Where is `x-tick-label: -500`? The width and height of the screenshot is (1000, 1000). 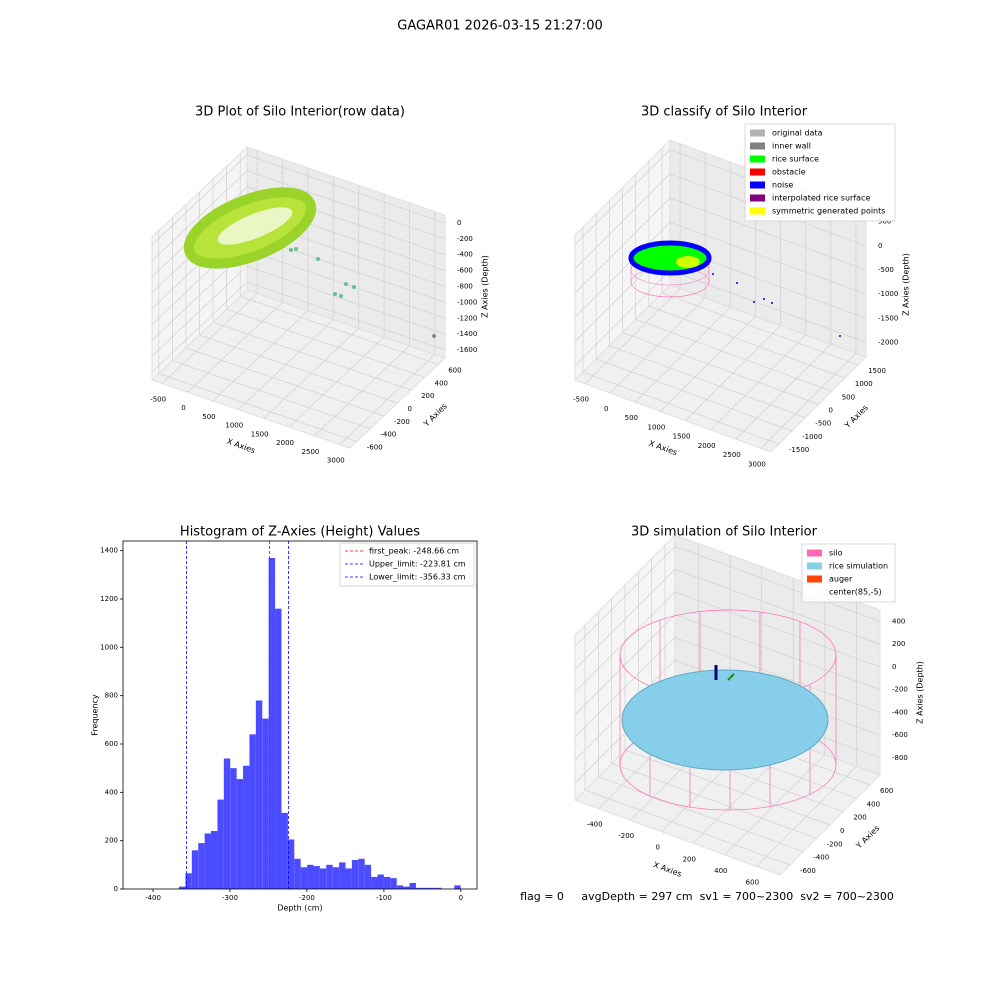
x-tick-label: -500 is located at coordinates (158, 399).